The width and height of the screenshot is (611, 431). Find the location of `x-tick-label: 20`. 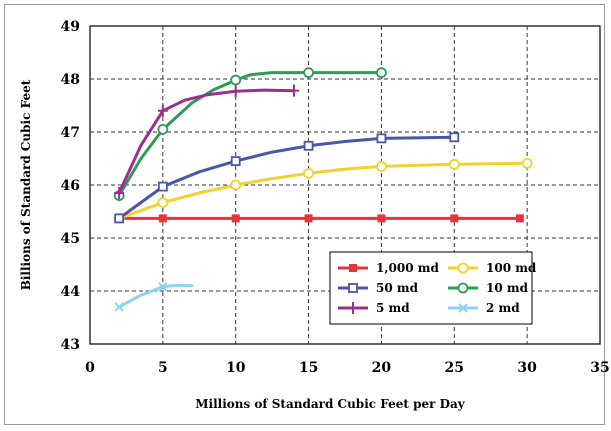

x-tick-label: 20 is located at coordinates (382, 368).